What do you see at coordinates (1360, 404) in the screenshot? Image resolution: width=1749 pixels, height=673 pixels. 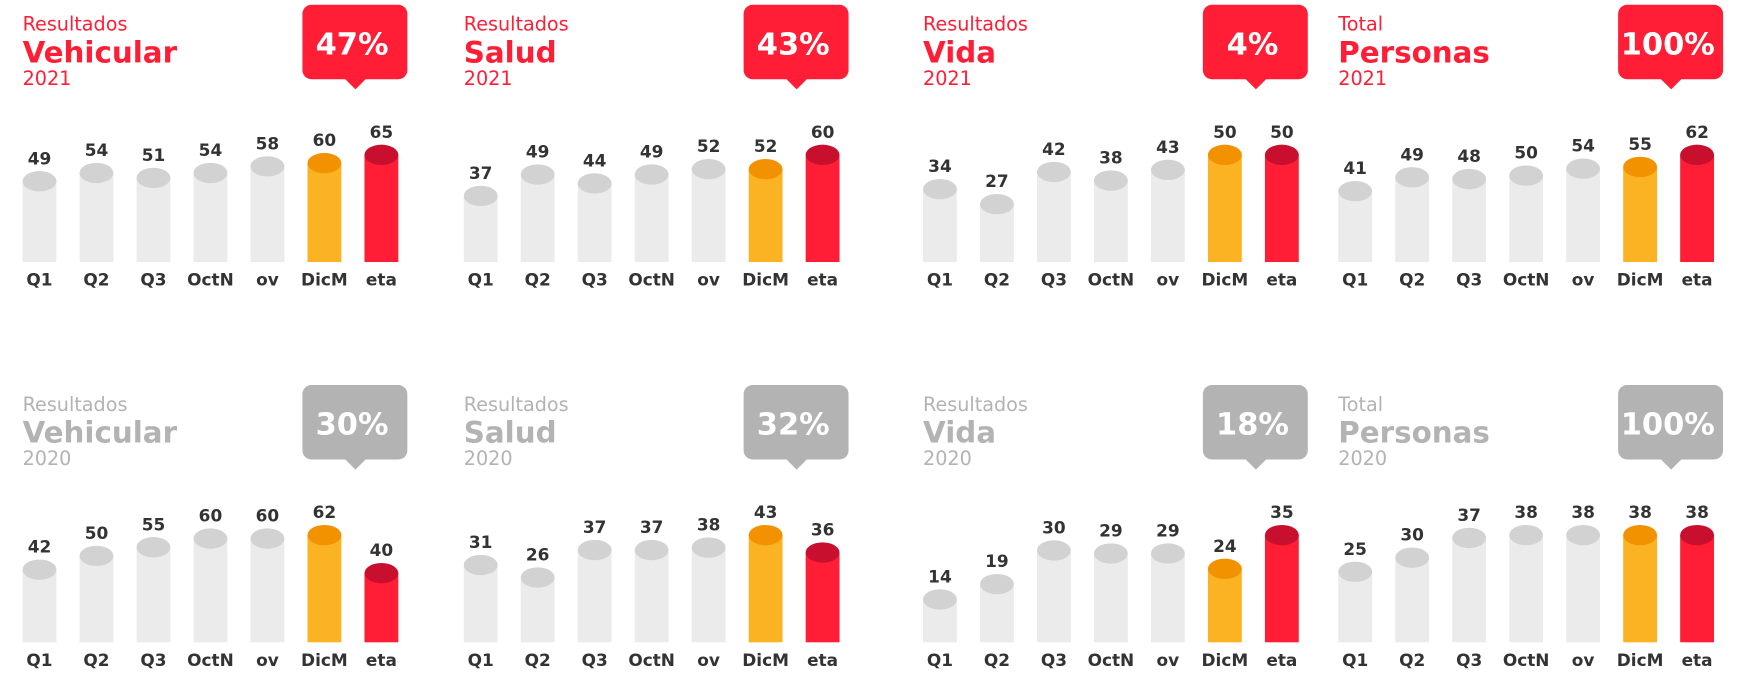 I see `panel-label: Total` at bounding box center [1360, 404].